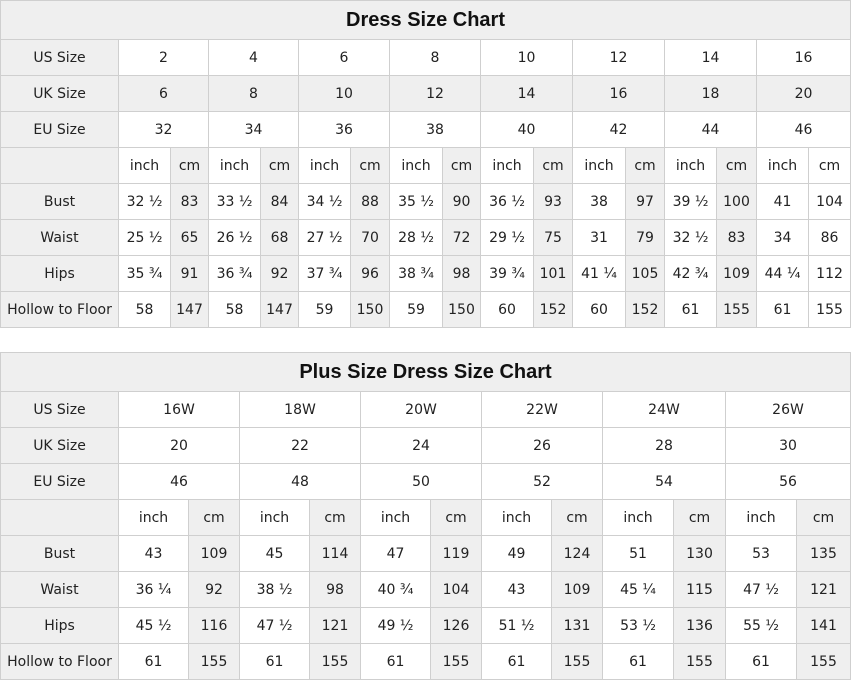 This screenshot has height=682, width=851. What do you see at coordinates (300, 445) in the screenshot?
I see `uk-size-value: 22` at bounding box center [300, 445].